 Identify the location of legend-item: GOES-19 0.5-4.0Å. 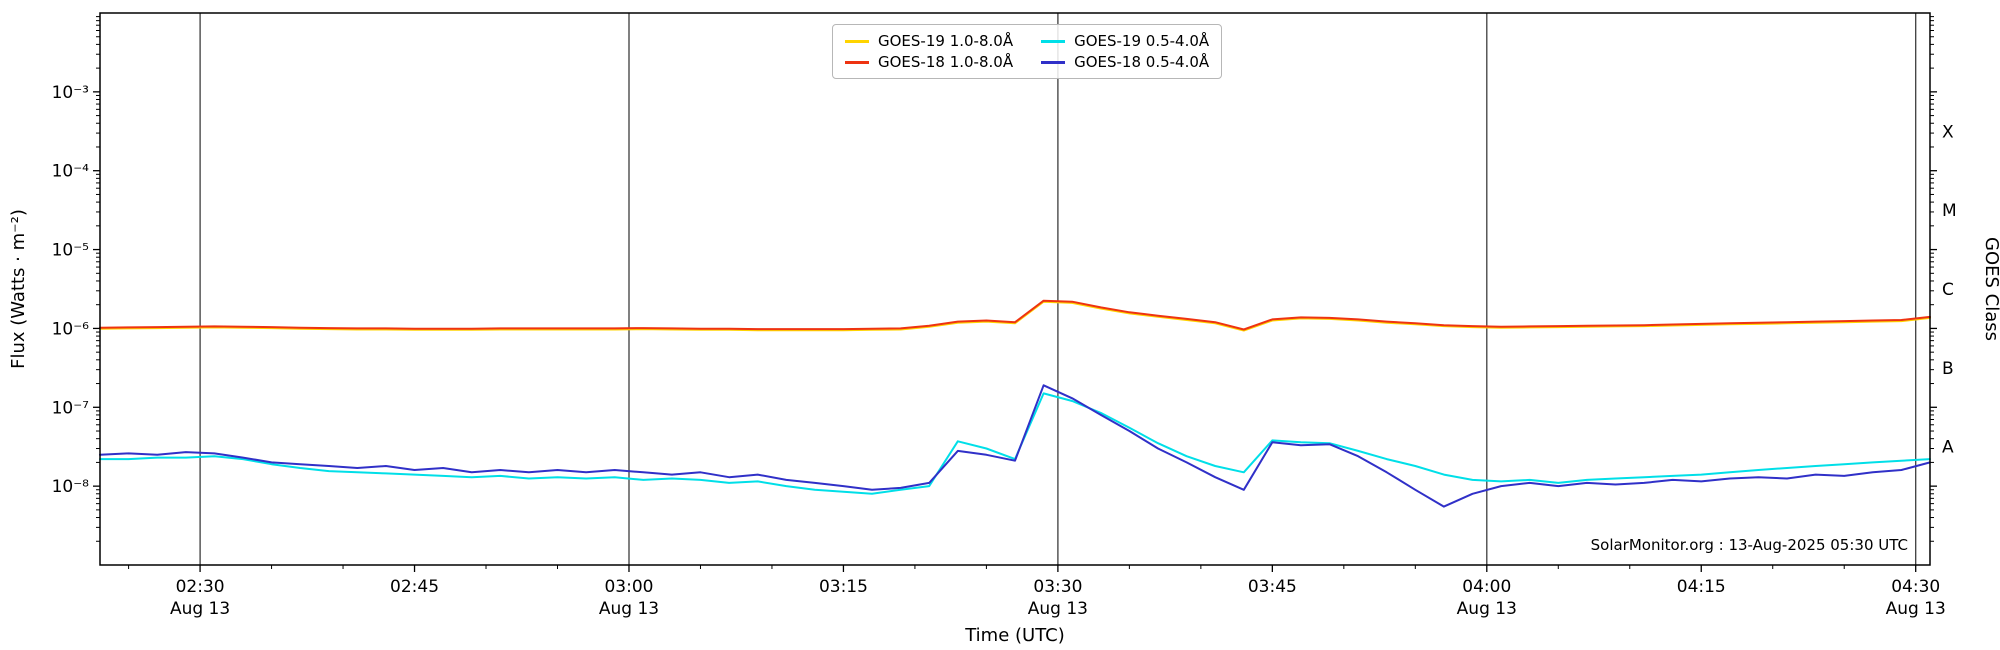
(1125, 41).